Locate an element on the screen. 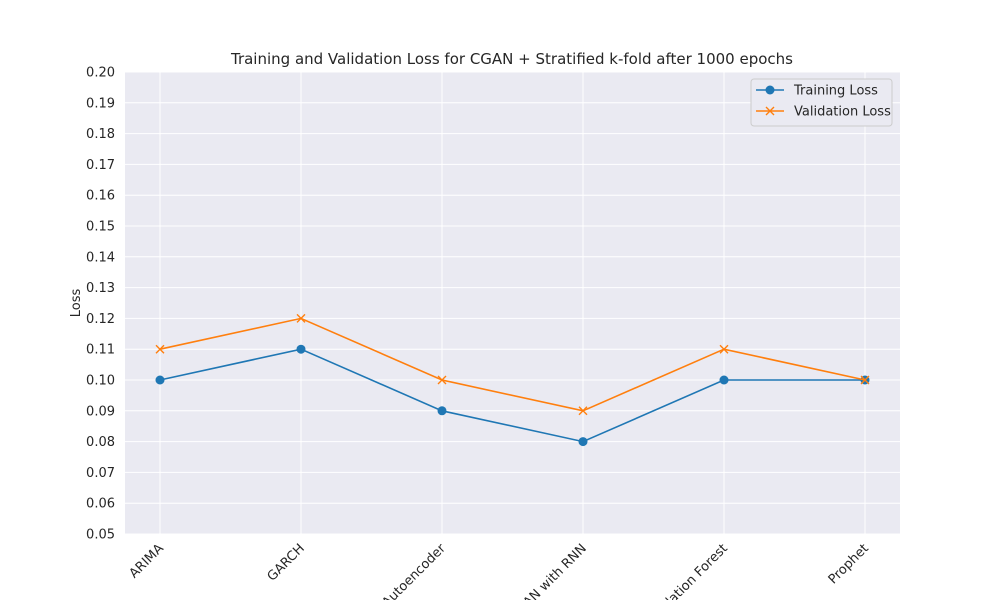 This screenshot has width=1000, height=600. y-tick-label: 0.12 is located at coordinates (100, 319).